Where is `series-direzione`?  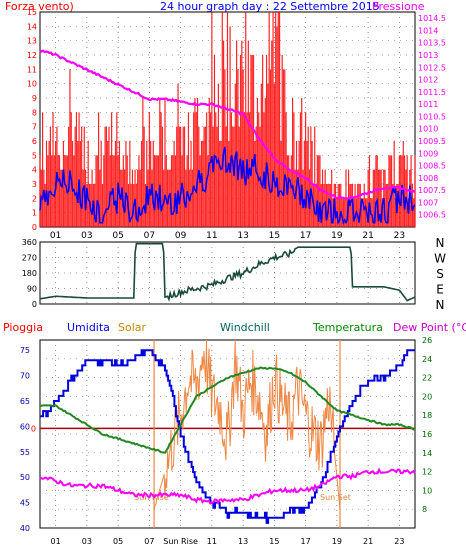 series-direzione is located at coordinates (227, 272).